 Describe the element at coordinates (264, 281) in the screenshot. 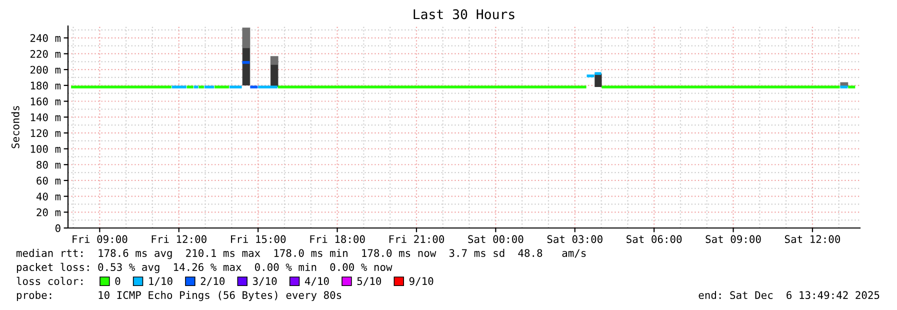

I see `legend-label: 3/10` at that location.